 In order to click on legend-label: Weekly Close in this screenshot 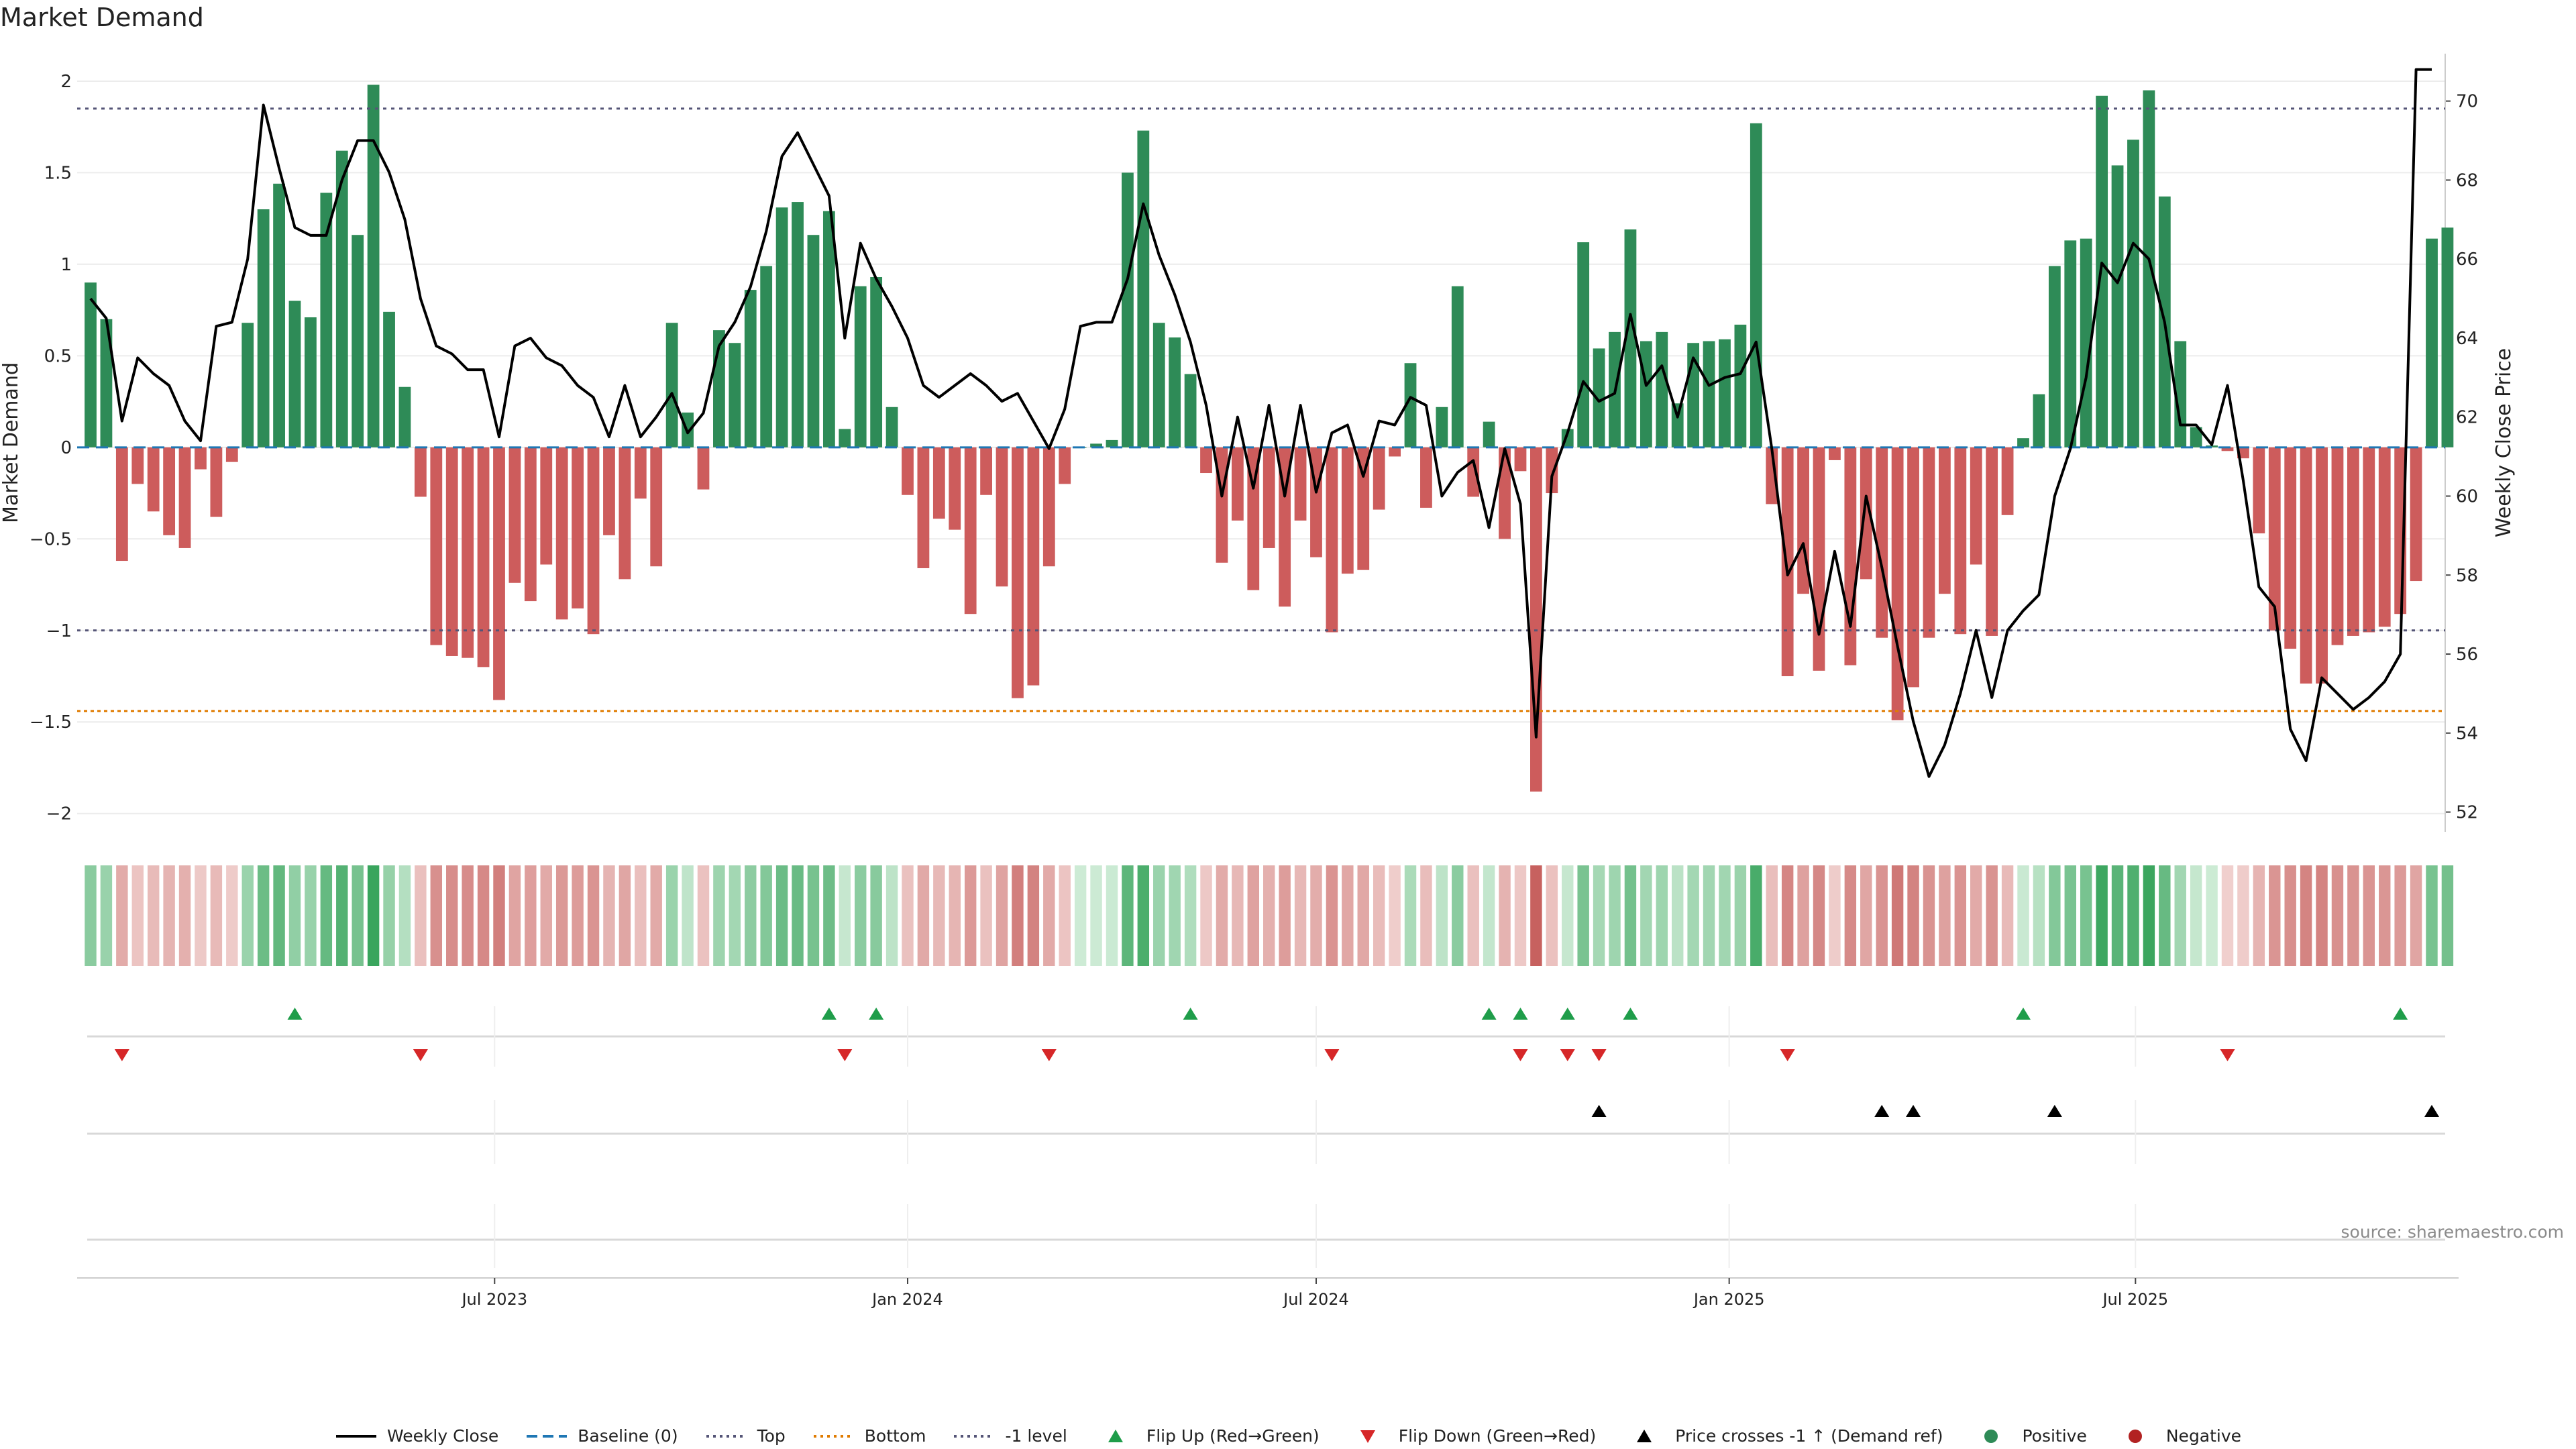, I will do `click(442, 1436)`.